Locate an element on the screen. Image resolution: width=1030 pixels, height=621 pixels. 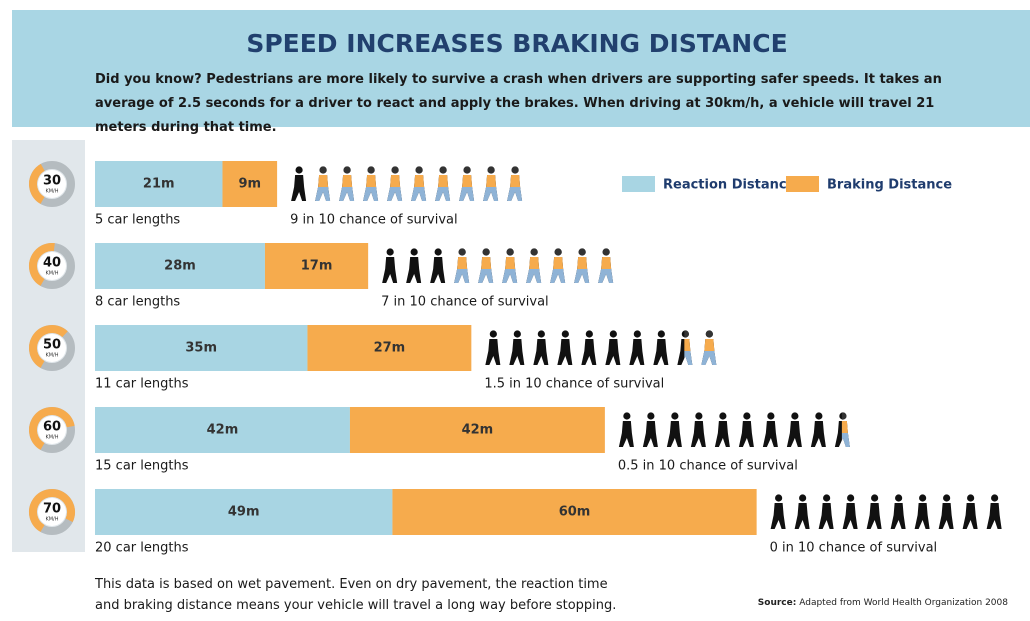
bar-label: 60m is located at coordinates (575, 512).